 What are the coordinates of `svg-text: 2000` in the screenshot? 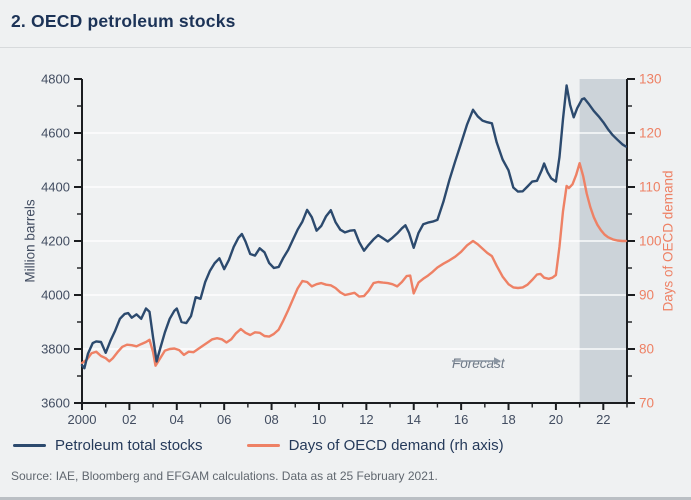 It's located at (82, 419).